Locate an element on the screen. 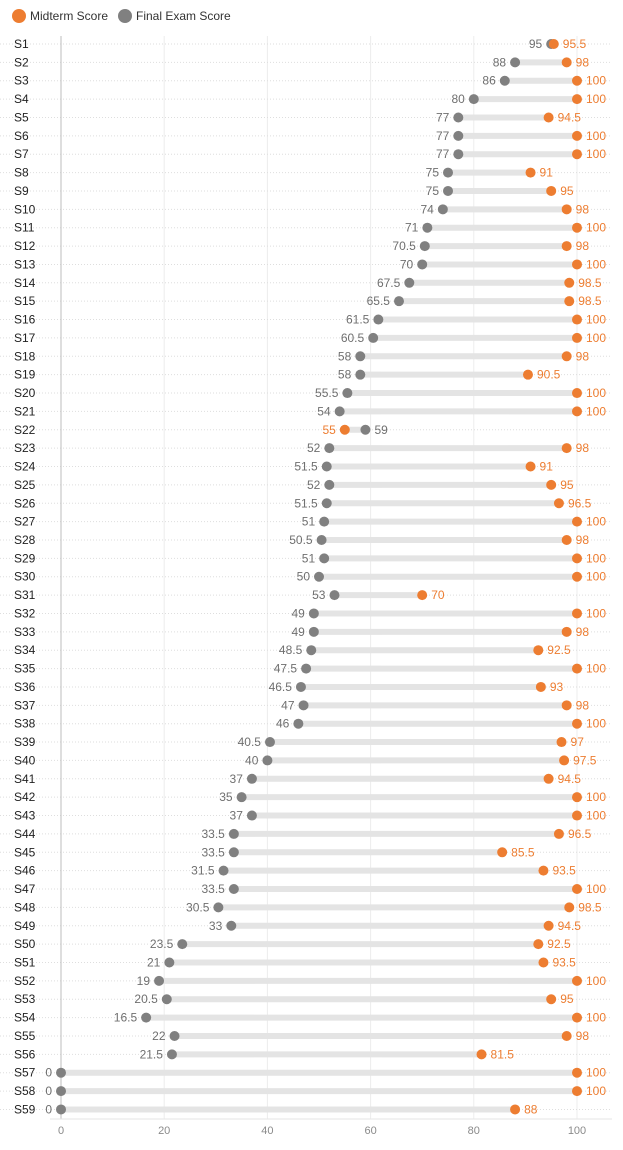  legend-item: Final Exam Score is located at coordinates (174, 16).